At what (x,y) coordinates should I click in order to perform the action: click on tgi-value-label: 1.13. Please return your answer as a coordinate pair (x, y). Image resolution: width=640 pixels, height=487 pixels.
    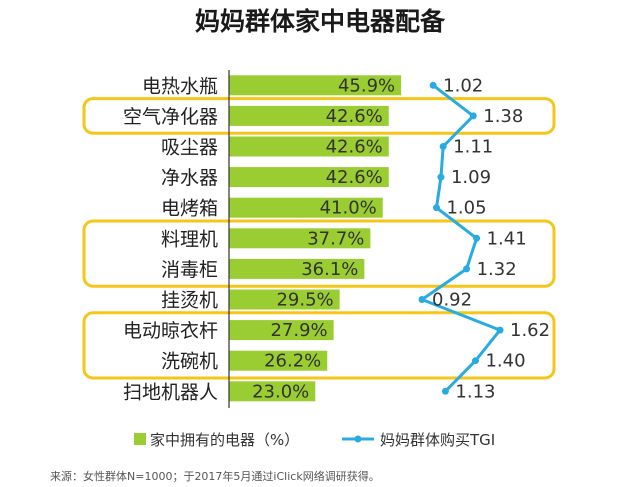
    Looking at the image, I should click on (475, 391).